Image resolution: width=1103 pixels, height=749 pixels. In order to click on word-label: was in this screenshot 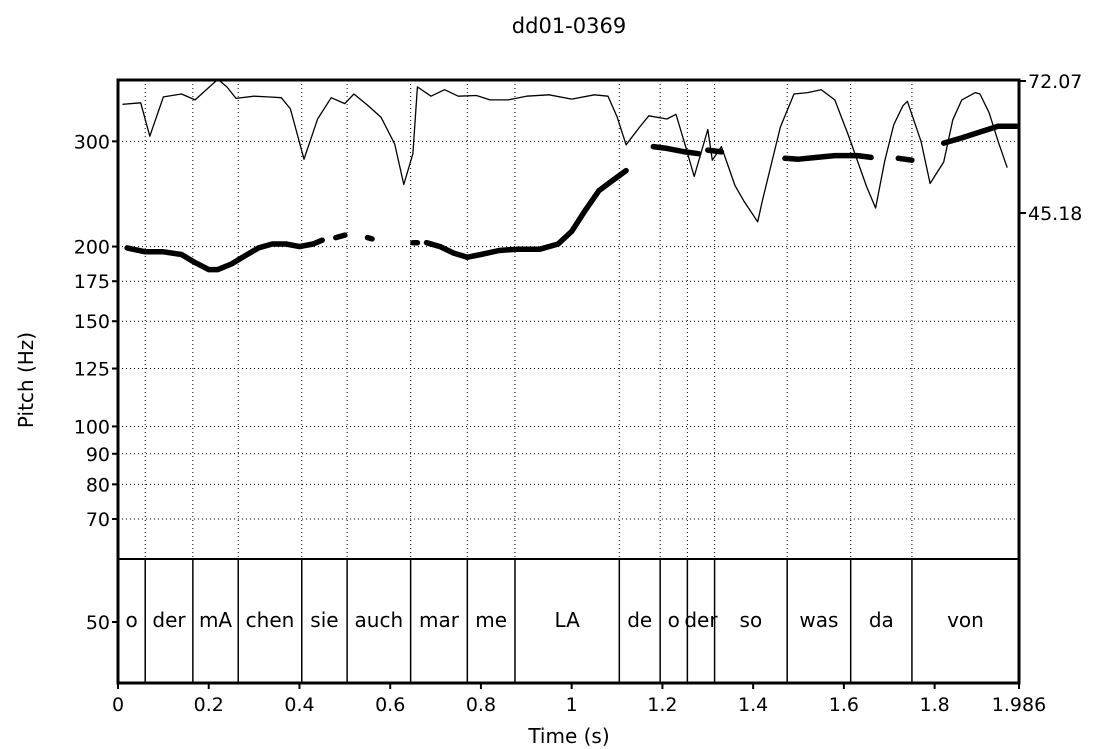, I will do `click(818, 620)`.